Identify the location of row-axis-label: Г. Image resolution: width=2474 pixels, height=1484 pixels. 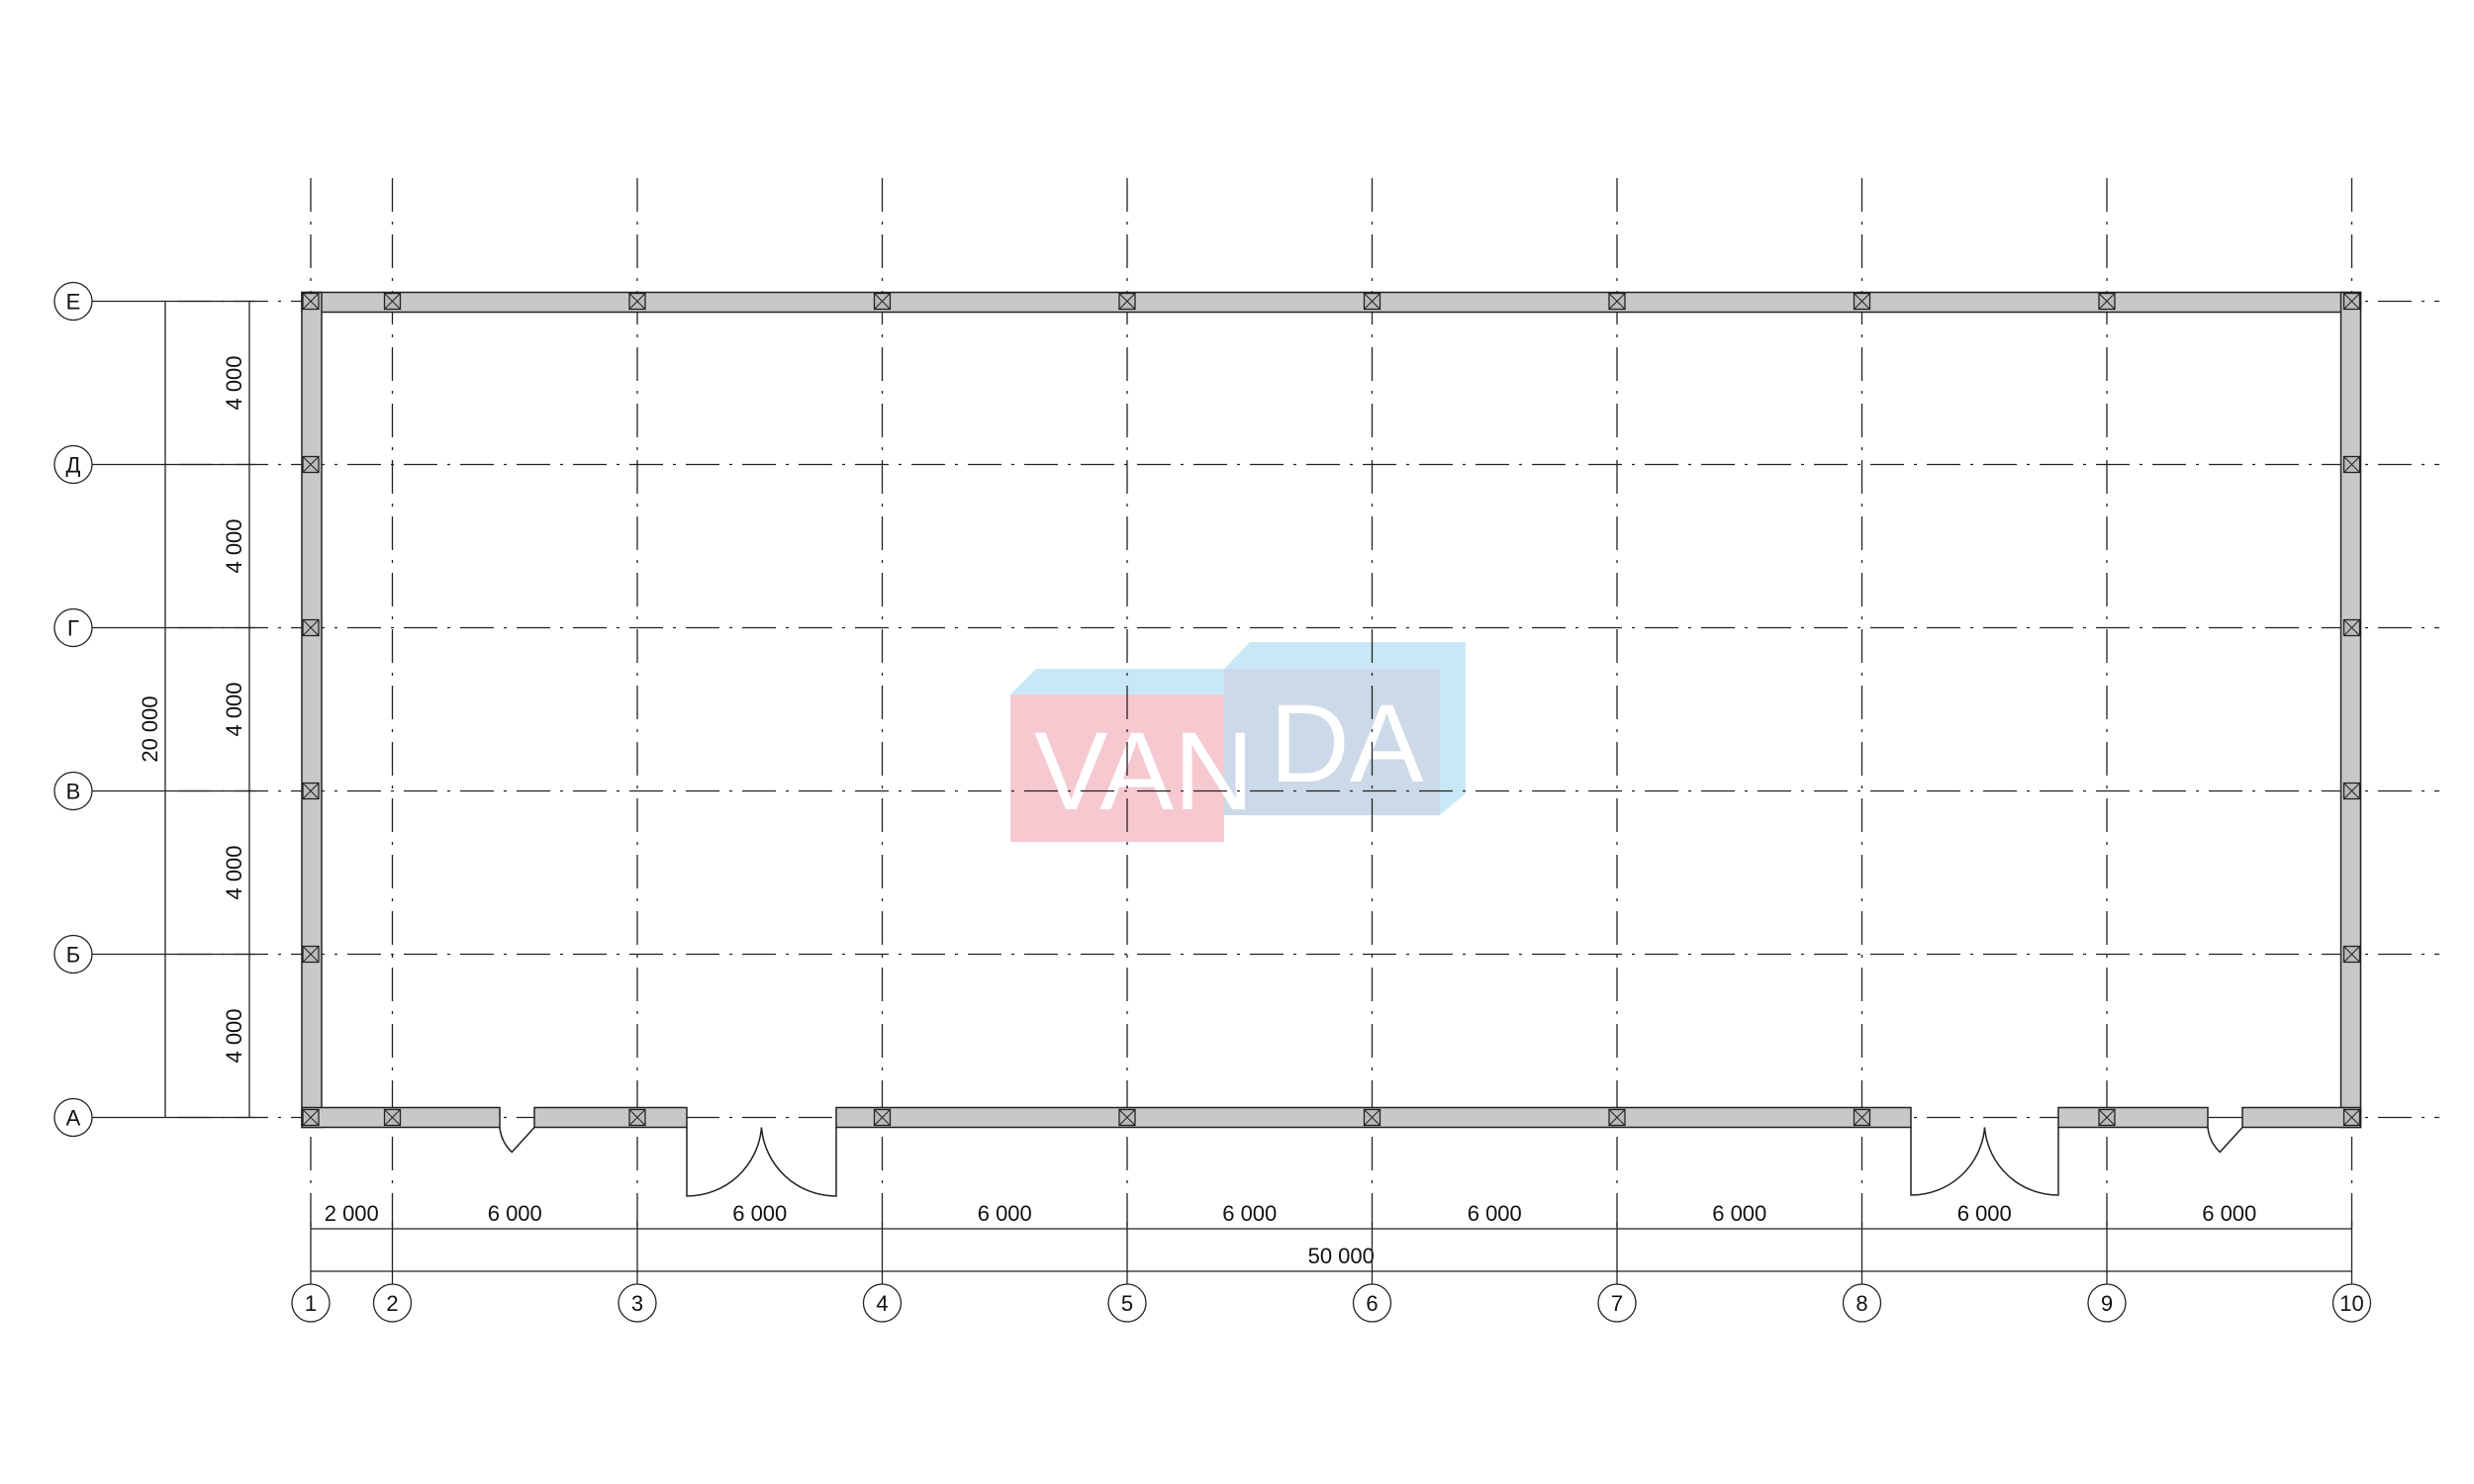
(73, 628).